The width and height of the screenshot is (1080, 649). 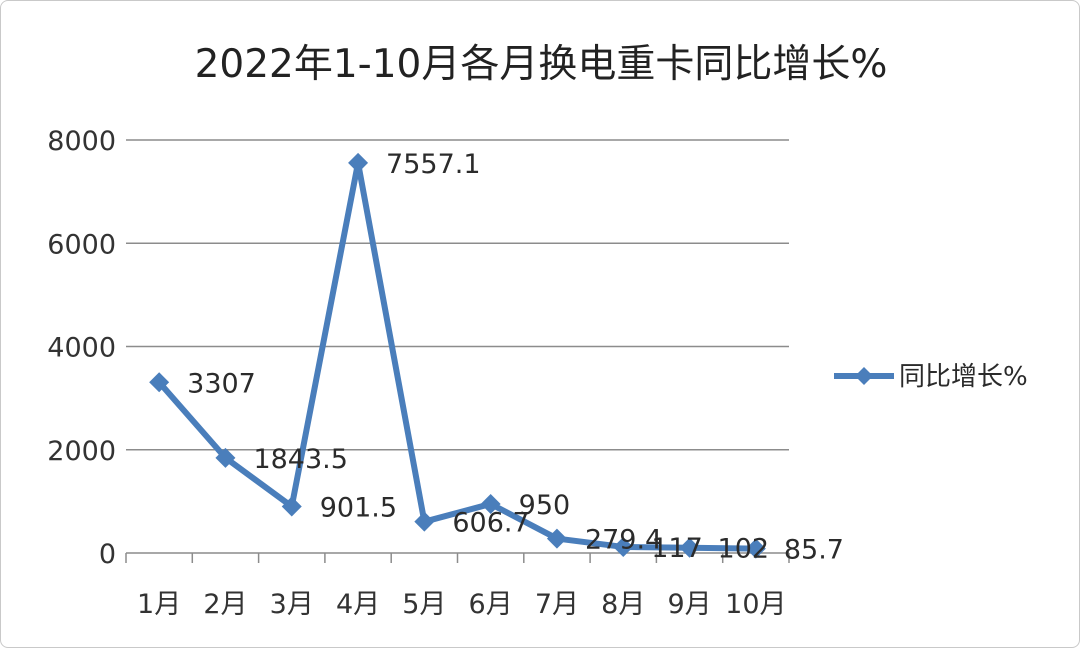 I want to click on data-label: 7557.1, so click(x=433, y=164).